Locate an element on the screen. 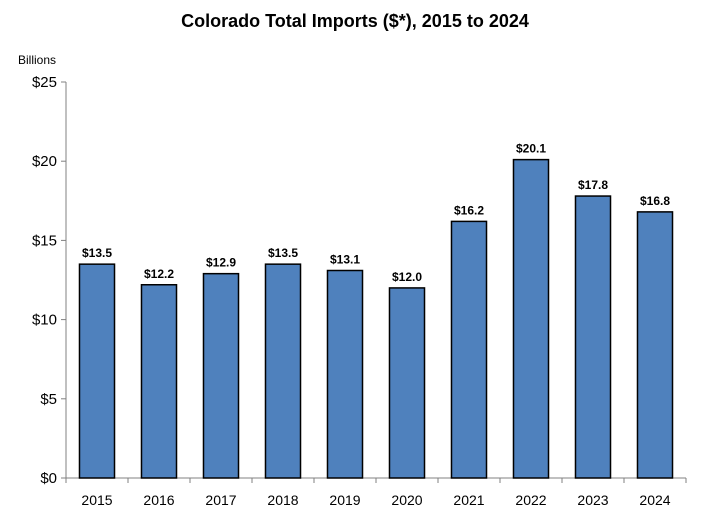  x-tick-label: 2016 is located at coordinates (158, 500).